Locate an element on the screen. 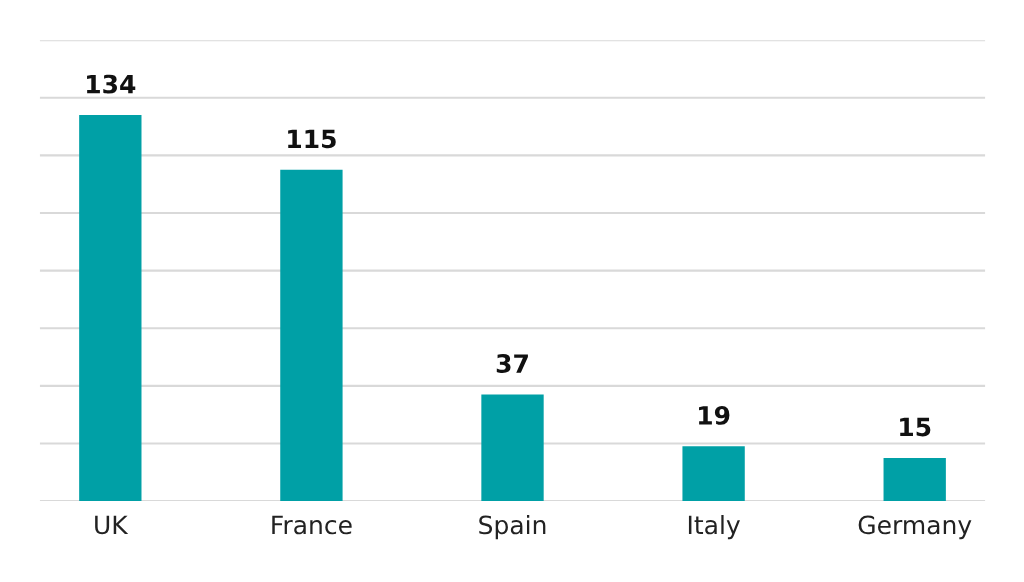  x-tick-label: Italy is located at coordinates (714, 527).